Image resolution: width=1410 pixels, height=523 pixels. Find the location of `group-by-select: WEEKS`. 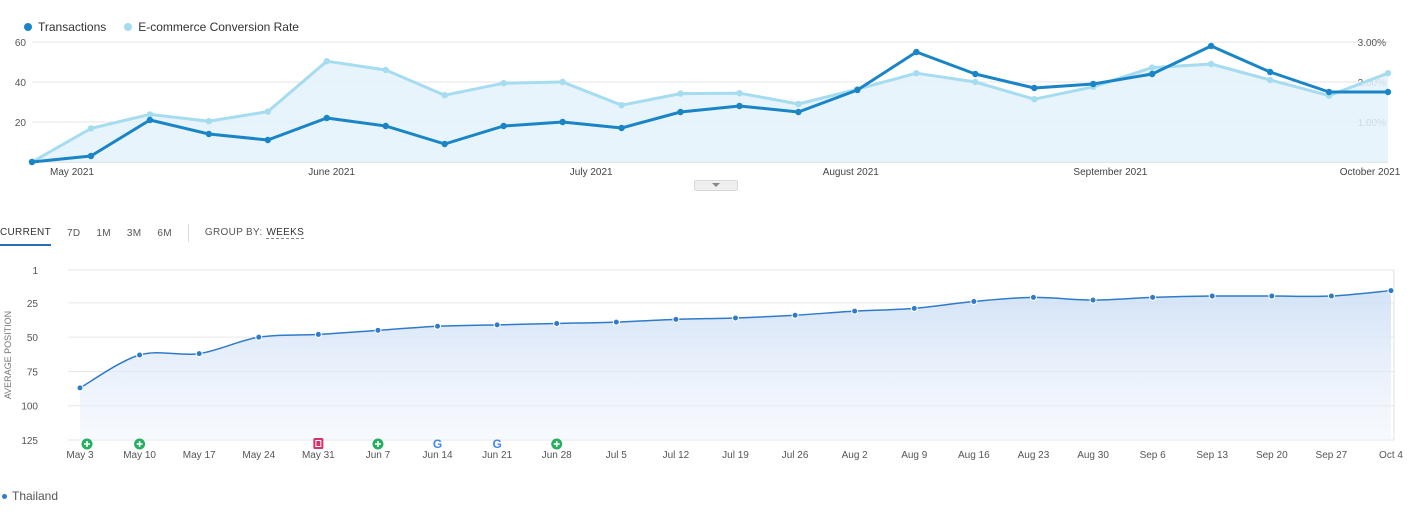

group-by-select: WEEKS is located at coordinates (285, 232).